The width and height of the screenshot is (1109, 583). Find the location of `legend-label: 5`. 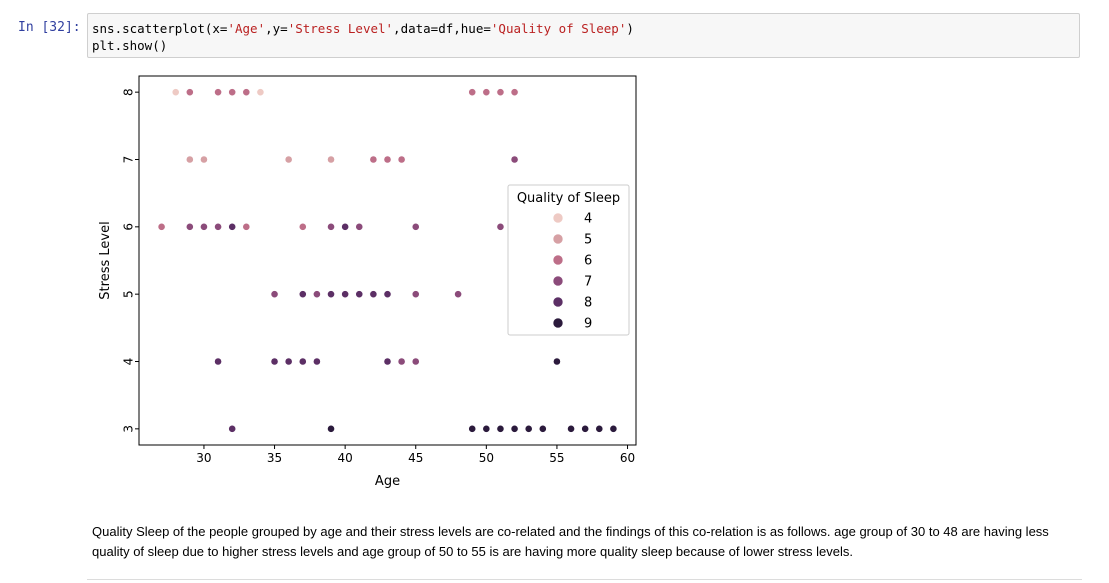

legend-label: 5 is located at coordinates (588, 240).